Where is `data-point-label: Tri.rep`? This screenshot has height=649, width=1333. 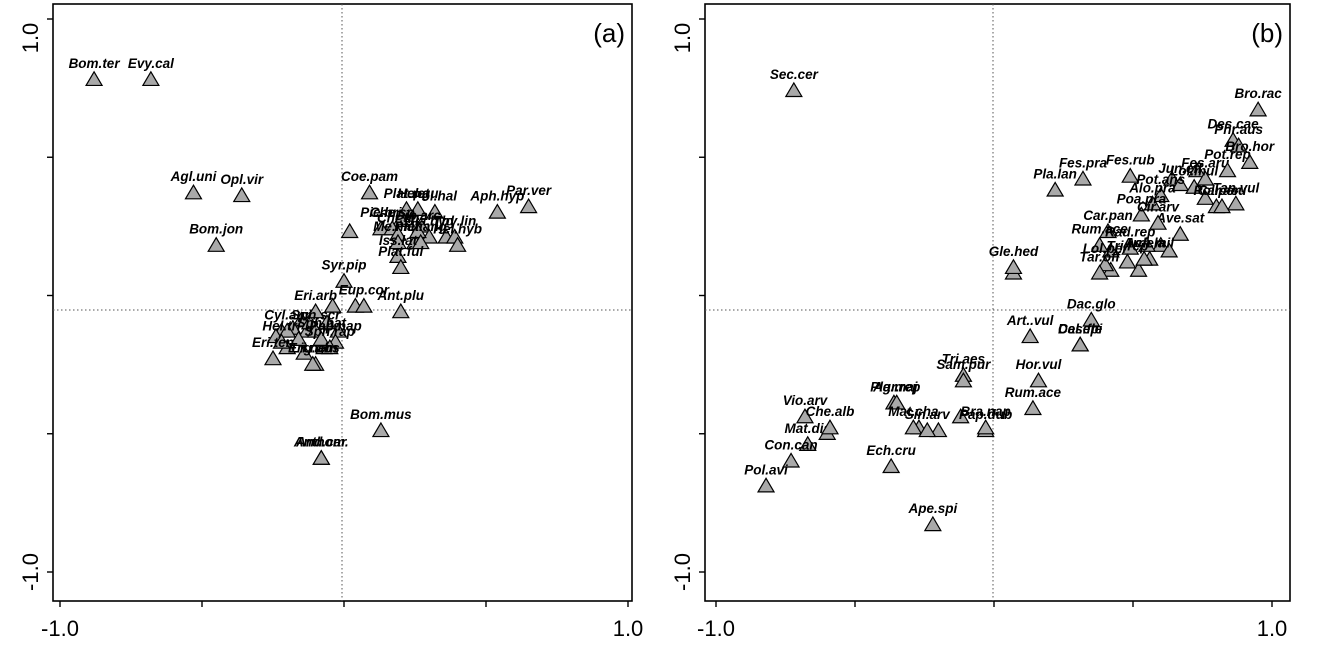
data-point-label: Tri.rep is located at coordinates (1128, 245).